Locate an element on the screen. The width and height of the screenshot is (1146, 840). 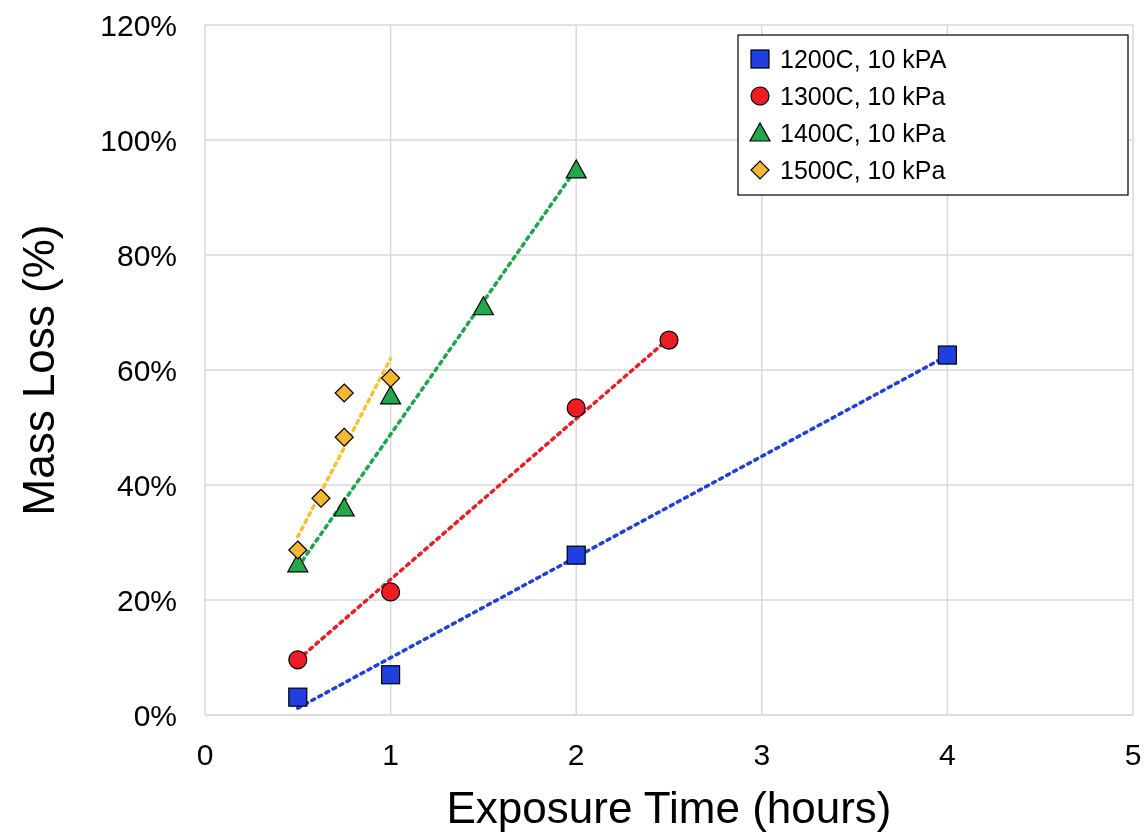
y-tick-label: 80% is located at coordinates (146, 255).